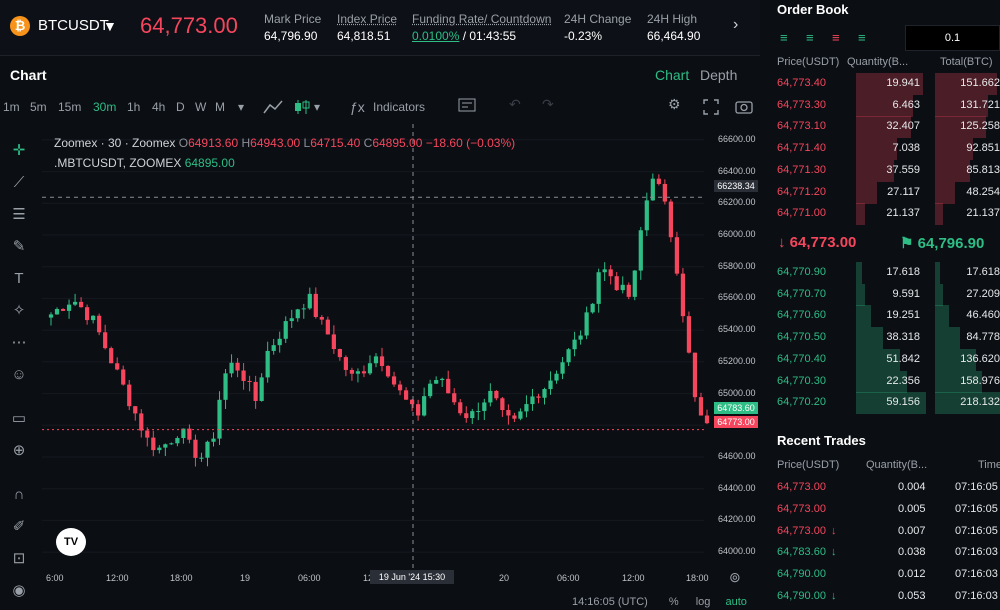  Describe the element at coordinates (19, 310) in the screenshot. I see `pattern-icon: ✧` at that location.